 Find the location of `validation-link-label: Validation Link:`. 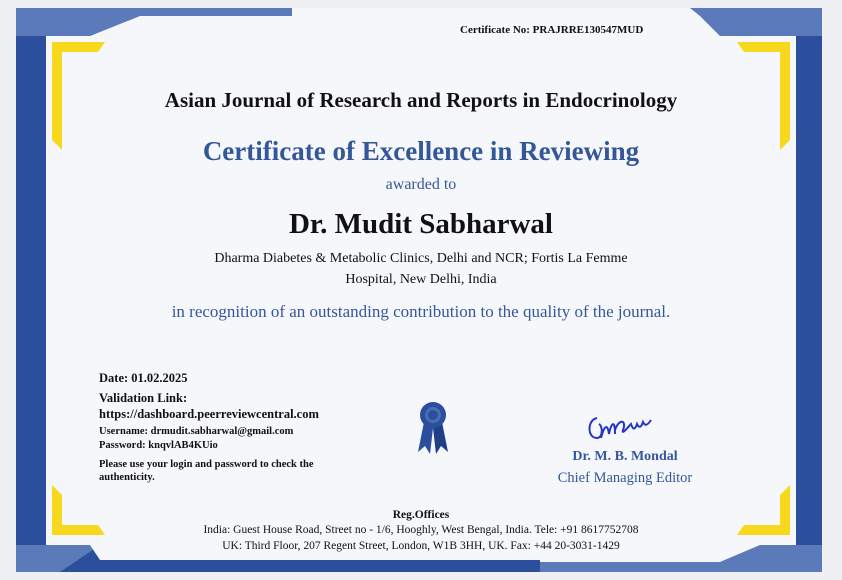

validation-link-label: Validation Link: is located at coordinates (143, 398).